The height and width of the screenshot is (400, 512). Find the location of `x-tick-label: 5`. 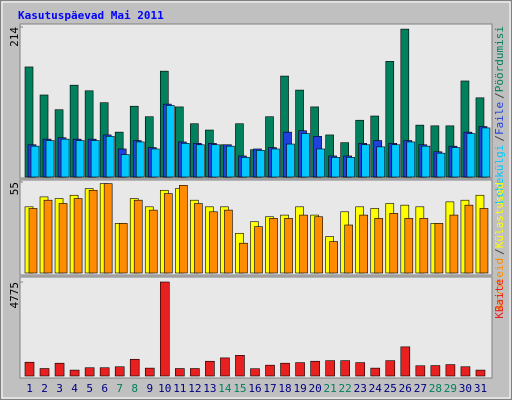

x-tick-label: 5 is located at coordinates (89, 388).